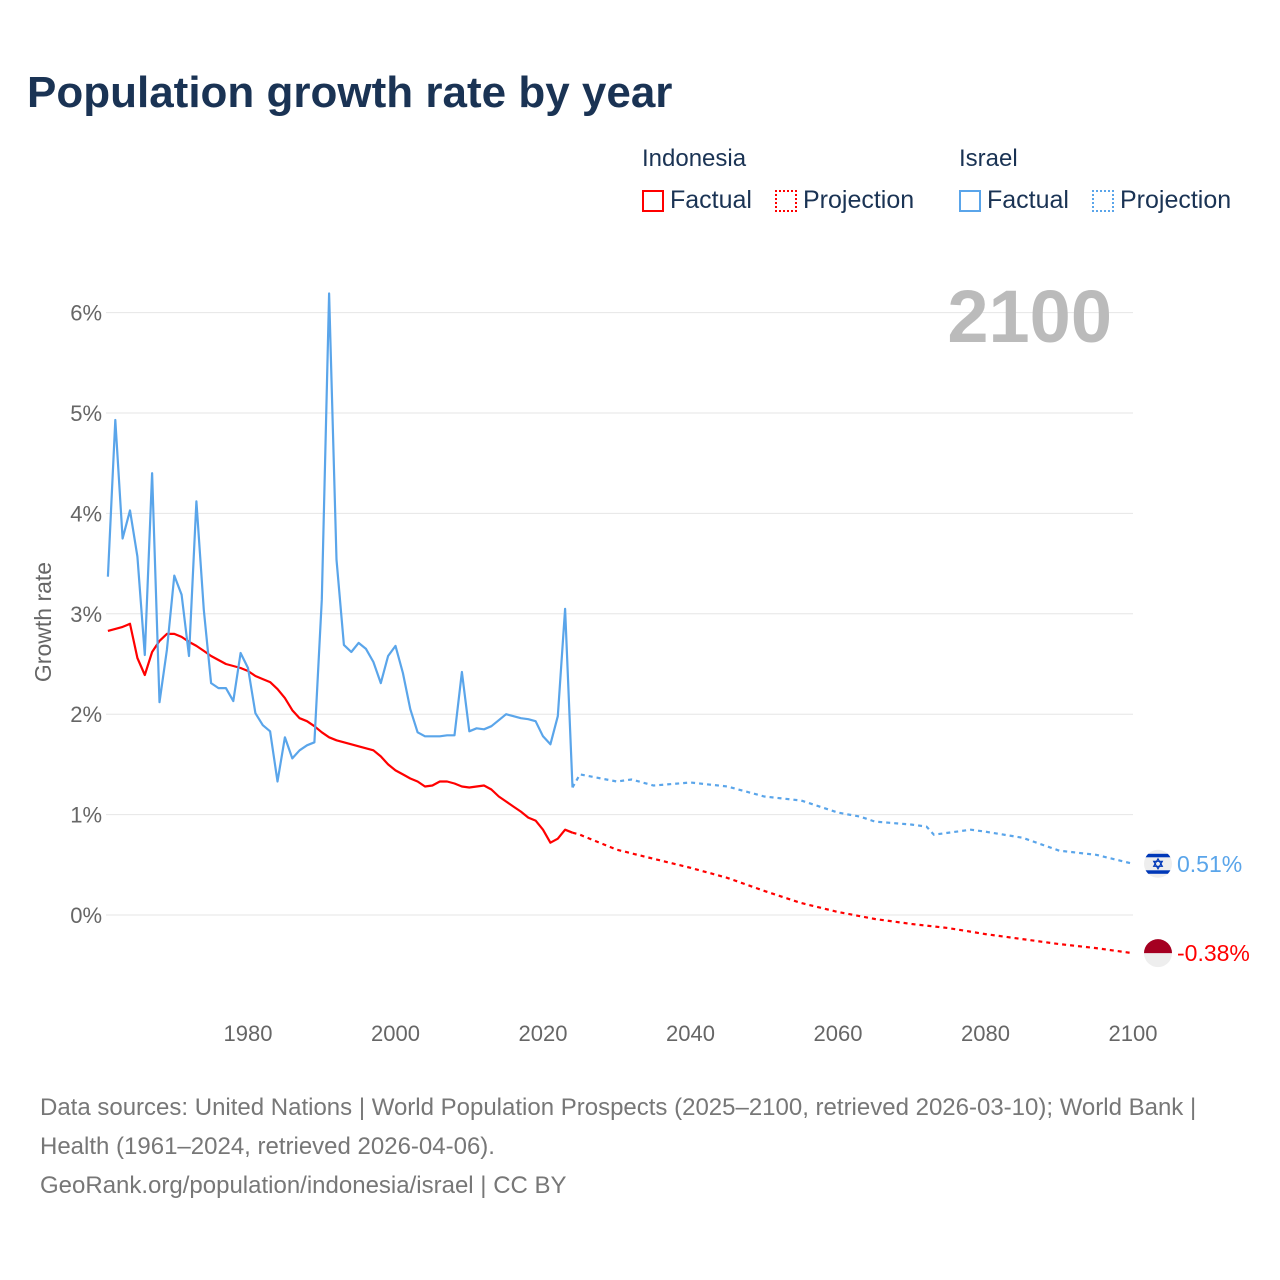 The height and width of the screenshot is (1280, 1280). What do you see at coordinates (43, 622) in the screenshot?
I see `y-axis-label: Growth rate` at bounding box center [43, 622].